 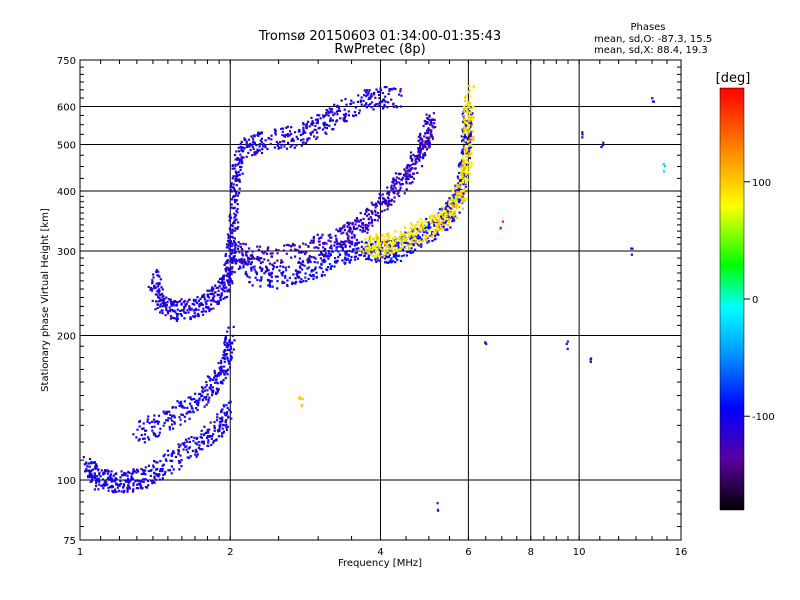 What do you see at coordinates (647, 27) in the screenshot?
I see `stats-heading: Phases` at bounding box center [647, 27].